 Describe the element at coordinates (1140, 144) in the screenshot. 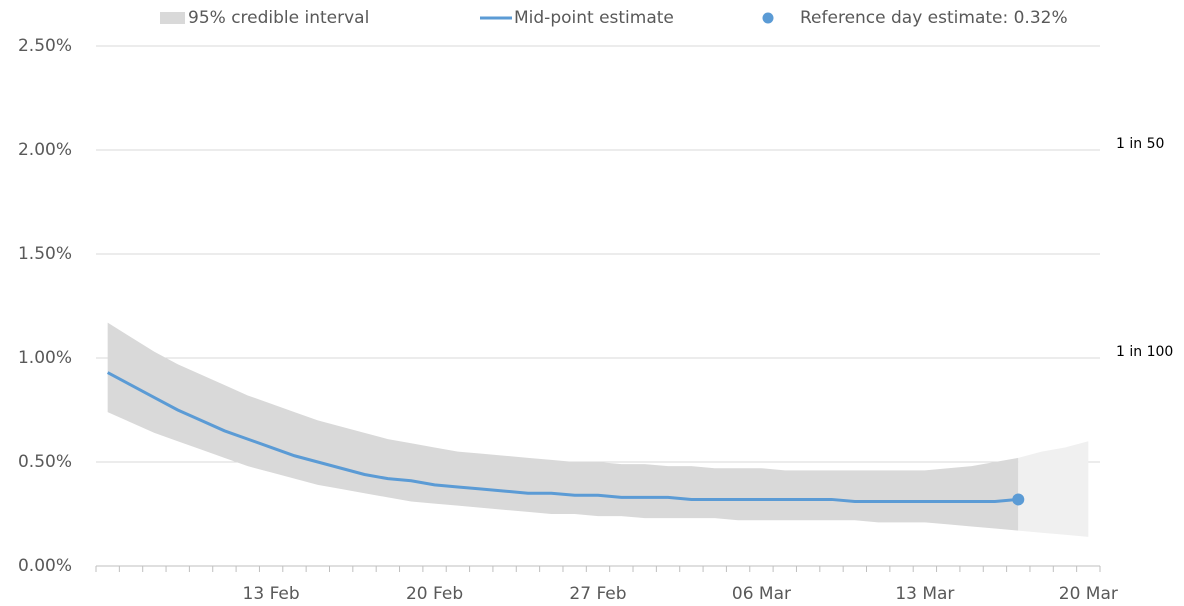

I see `annotation: 1 in 50` at that location.